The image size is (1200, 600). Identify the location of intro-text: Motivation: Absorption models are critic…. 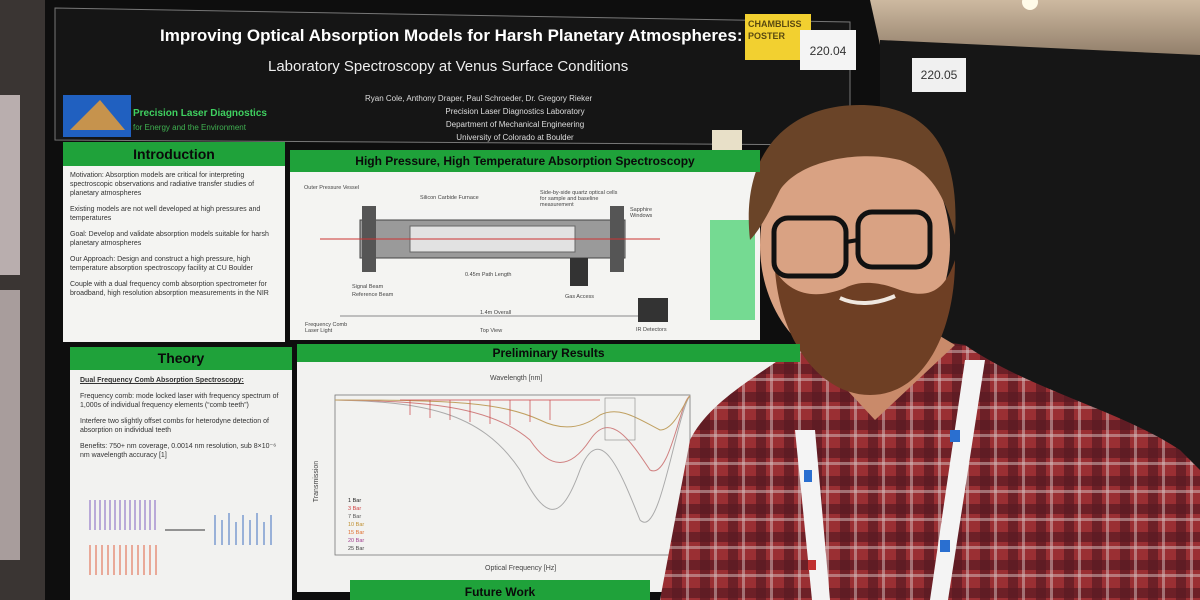
(174, 238).